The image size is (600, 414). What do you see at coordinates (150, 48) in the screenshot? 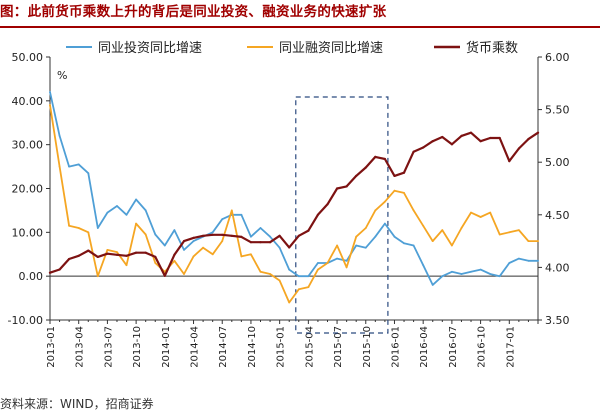
I see `legend-label-1: 同业投资同比增速` at bounding box center [150, 48].